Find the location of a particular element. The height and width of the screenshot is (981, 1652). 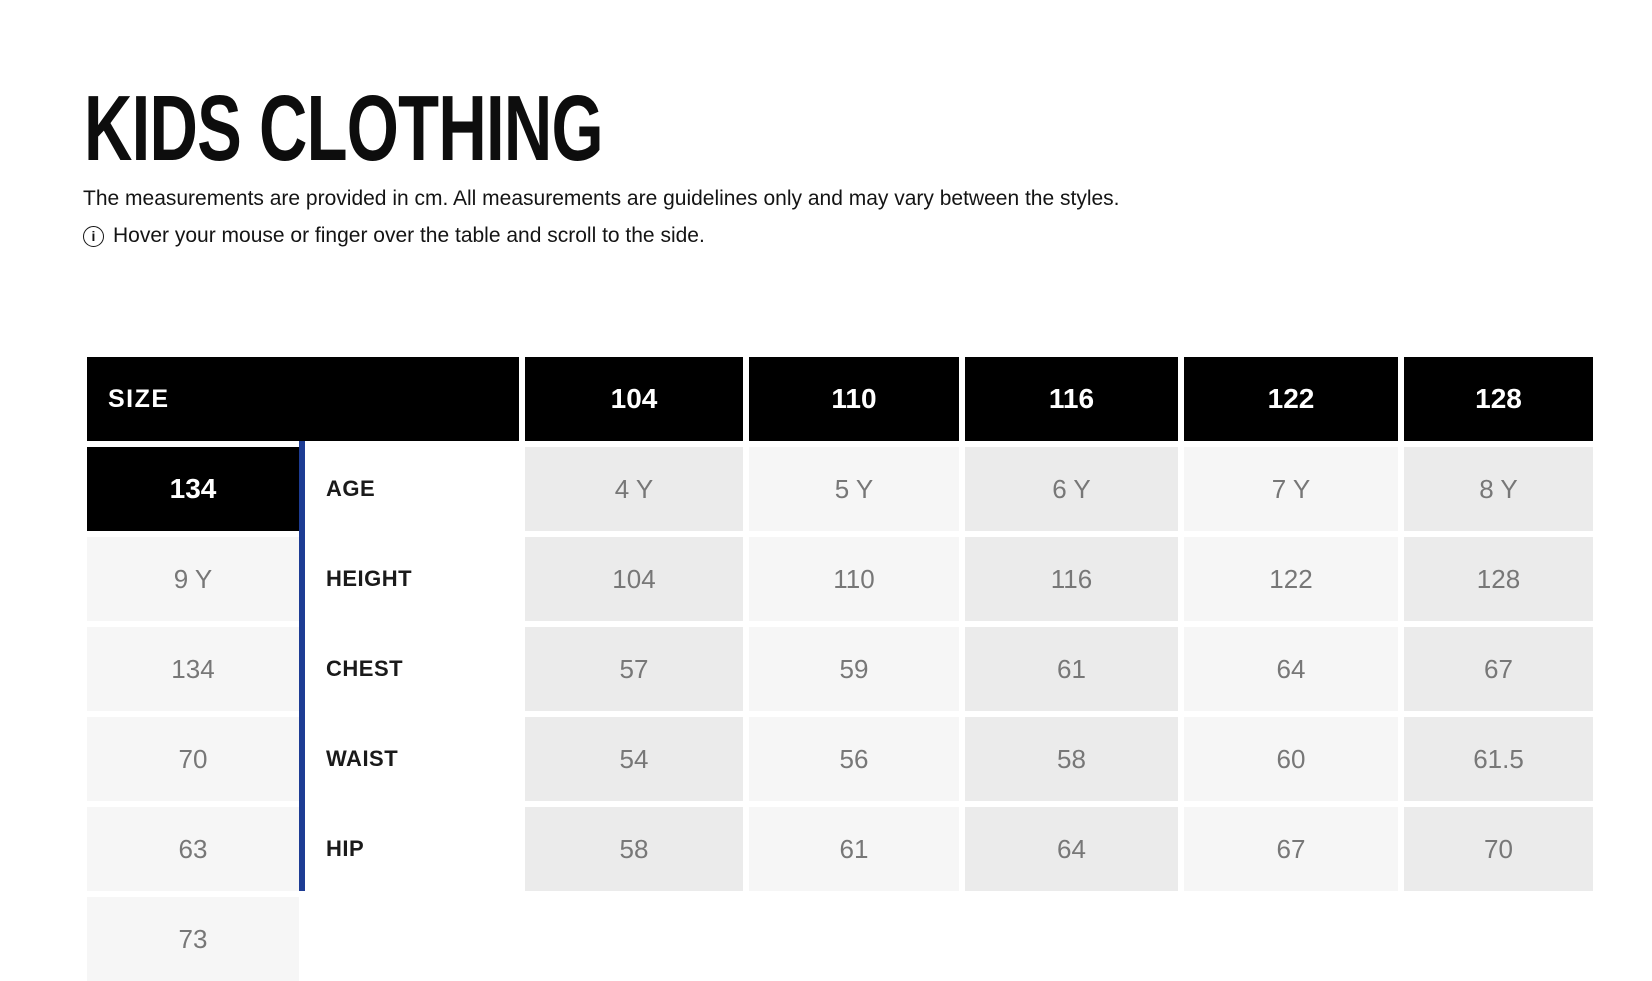

value-cell: 56 is located at coordinates (854, 759).